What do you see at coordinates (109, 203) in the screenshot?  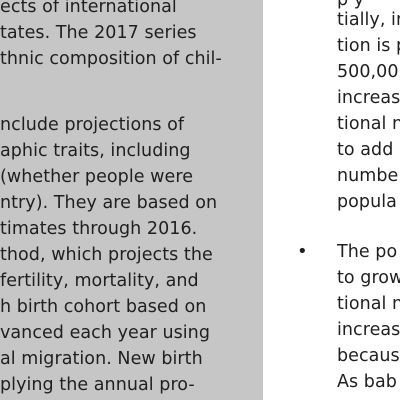 I see `sidebar-text-line: ntry). They are based on` at bounding box center [109, 203].